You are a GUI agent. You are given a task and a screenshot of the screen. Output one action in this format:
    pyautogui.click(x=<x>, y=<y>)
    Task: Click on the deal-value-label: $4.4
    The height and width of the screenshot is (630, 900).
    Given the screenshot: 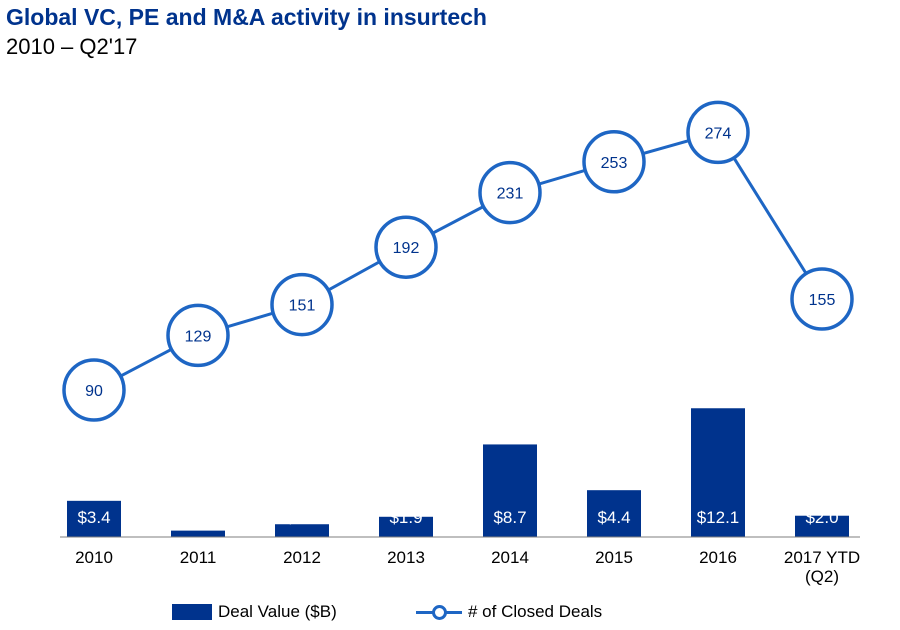 What is the action you would take?
    pyautogui.click(x=613, y=517)
    